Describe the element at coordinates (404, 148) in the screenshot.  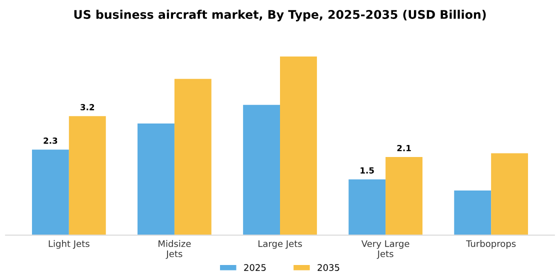
I see `data-label: 2.1` at that location.